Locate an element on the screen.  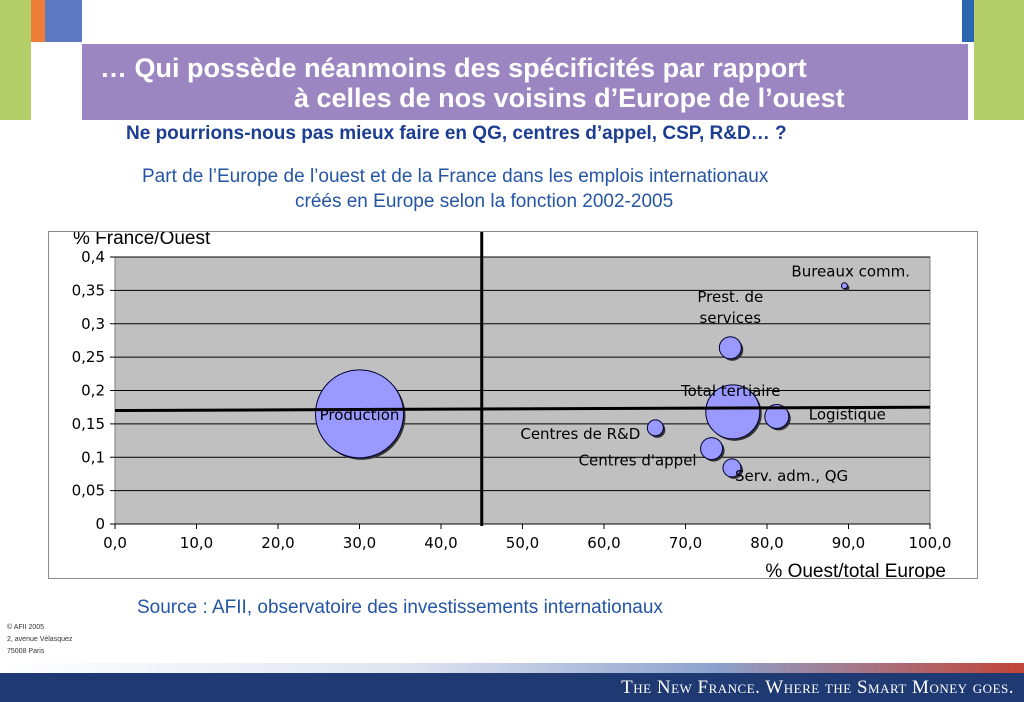
reference-line-horizontal is located at coordinates (522, 409).